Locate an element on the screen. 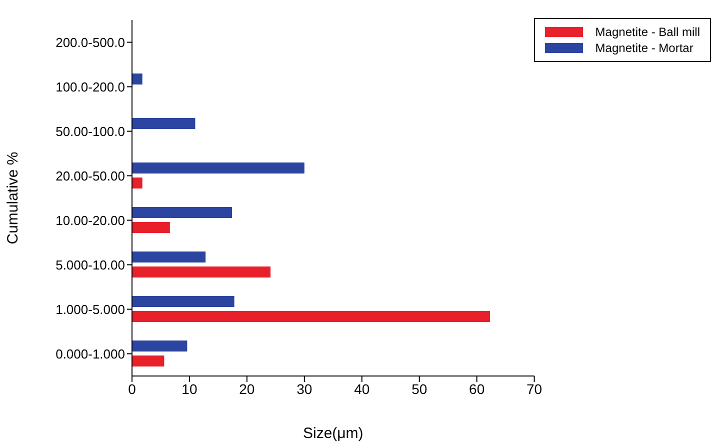 This screenshot has height=446, width=719. y-tick-label: 10.00-20.00 is located at coordinates (90, 220).